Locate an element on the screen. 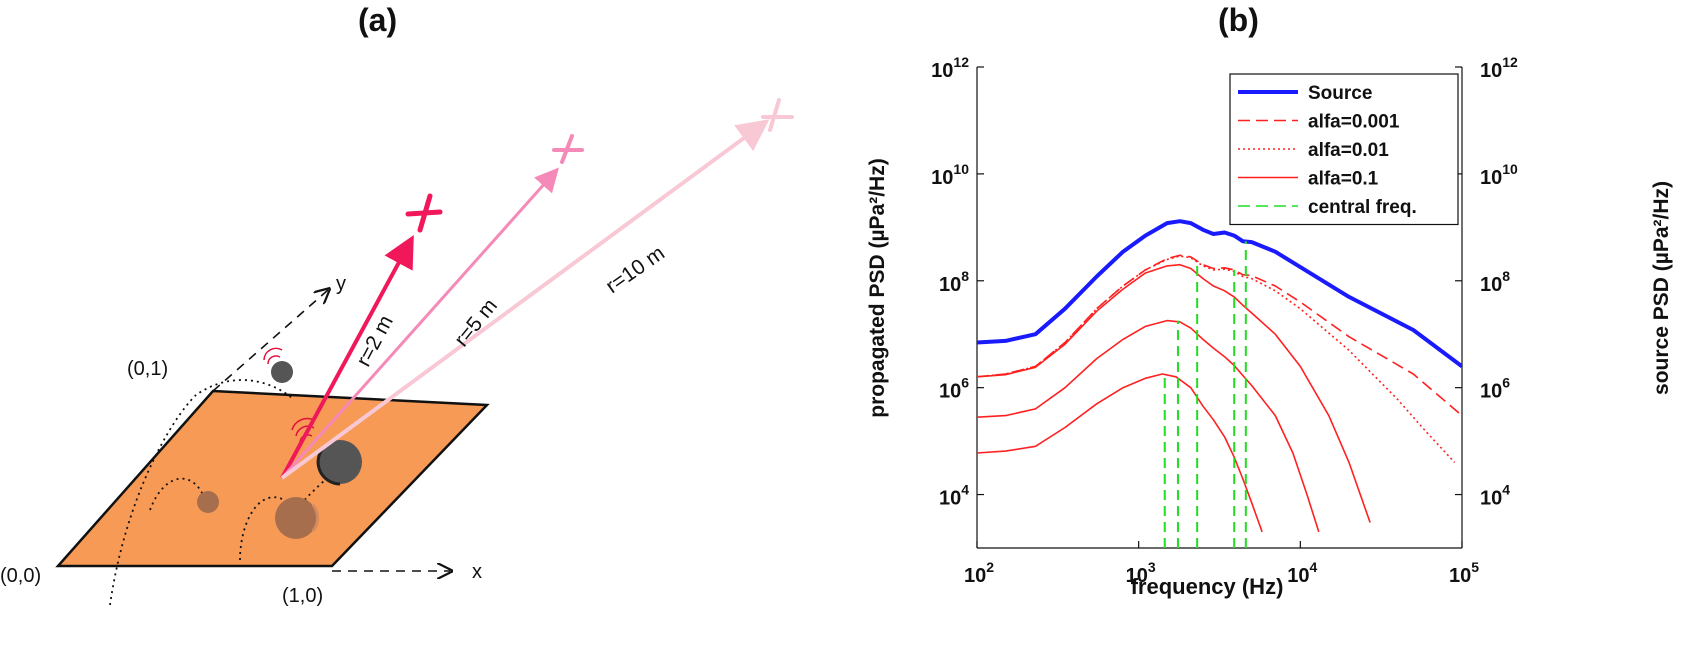 This screenshot has width=1682, height=649. y-tick-label-left: 10¹² is located at coordinates (950, 68).